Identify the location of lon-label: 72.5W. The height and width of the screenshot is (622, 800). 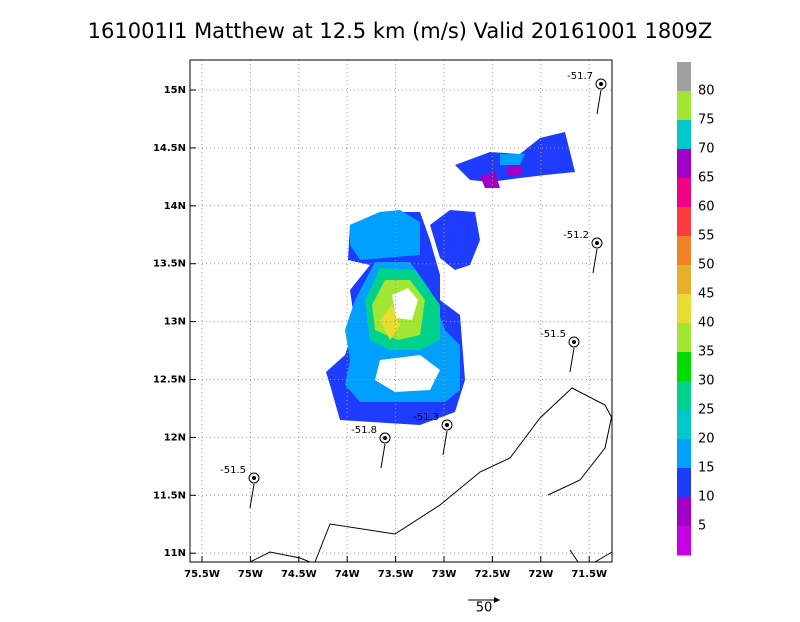
(493, 574).